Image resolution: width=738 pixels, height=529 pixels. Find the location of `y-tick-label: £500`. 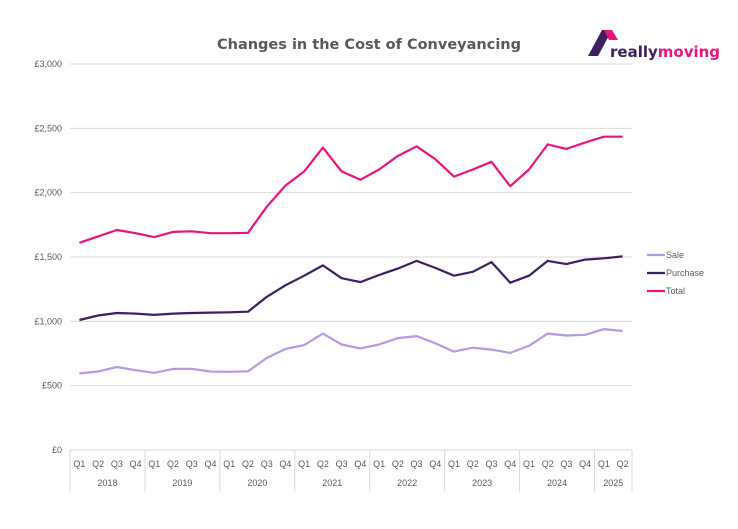

y-tick-label: £500 is located at coordinates (52, 386).